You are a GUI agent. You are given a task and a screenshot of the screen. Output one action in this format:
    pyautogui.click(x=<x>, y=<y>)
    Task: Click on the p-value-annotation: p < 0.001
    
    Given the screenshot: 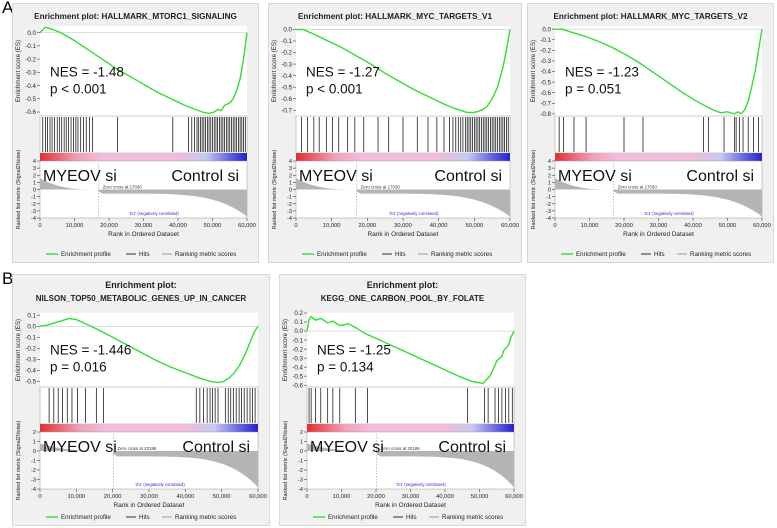 What is the action you would take?
    pyautogui.click(x=334, y=88)
    